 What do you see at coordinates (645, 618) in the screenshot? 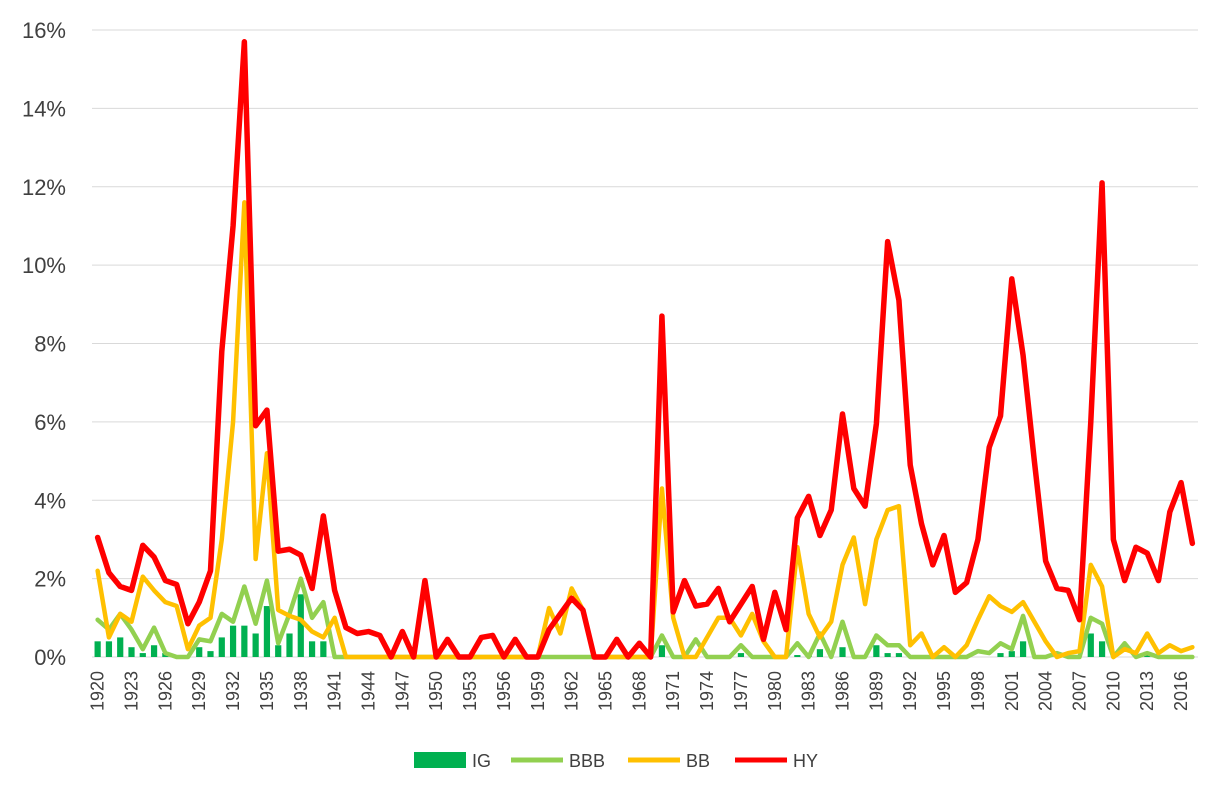
I see `series-line-bbb` at bounding box center [645, 618].